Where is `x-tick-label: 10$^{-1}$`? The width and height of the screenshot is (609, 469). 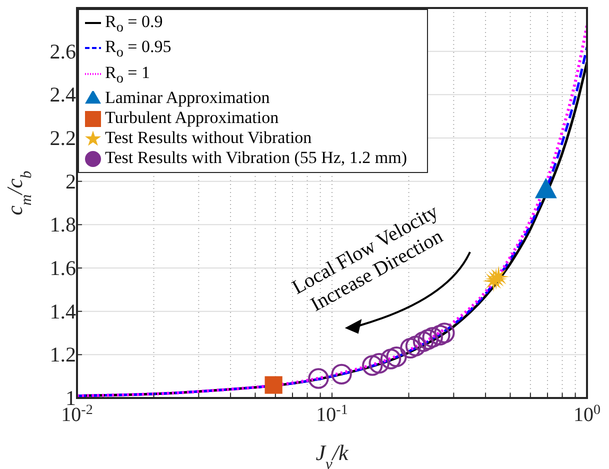
x-tick-label: 10$^{-1}$ is located at coordinates (332, 414).